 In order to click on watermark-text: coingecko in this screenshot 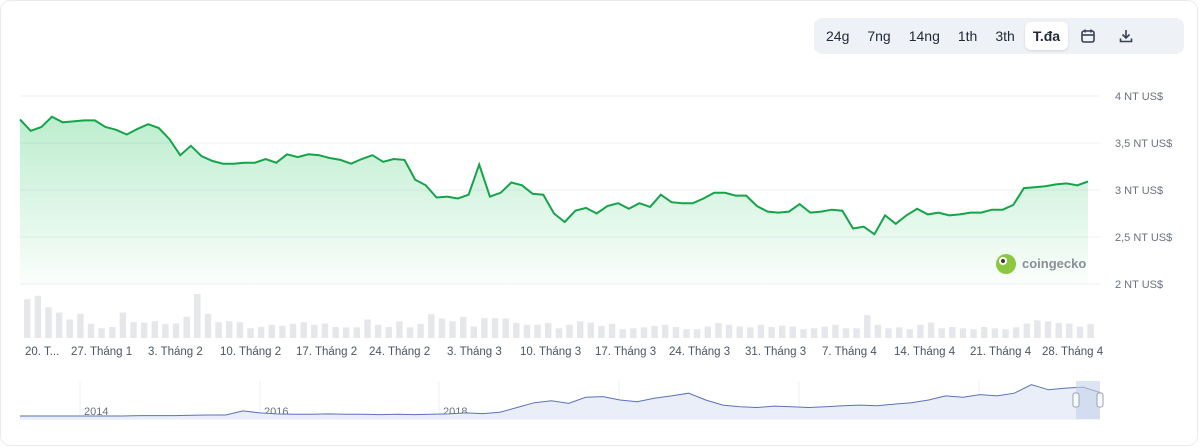, I will do `click(1054, 263)`.